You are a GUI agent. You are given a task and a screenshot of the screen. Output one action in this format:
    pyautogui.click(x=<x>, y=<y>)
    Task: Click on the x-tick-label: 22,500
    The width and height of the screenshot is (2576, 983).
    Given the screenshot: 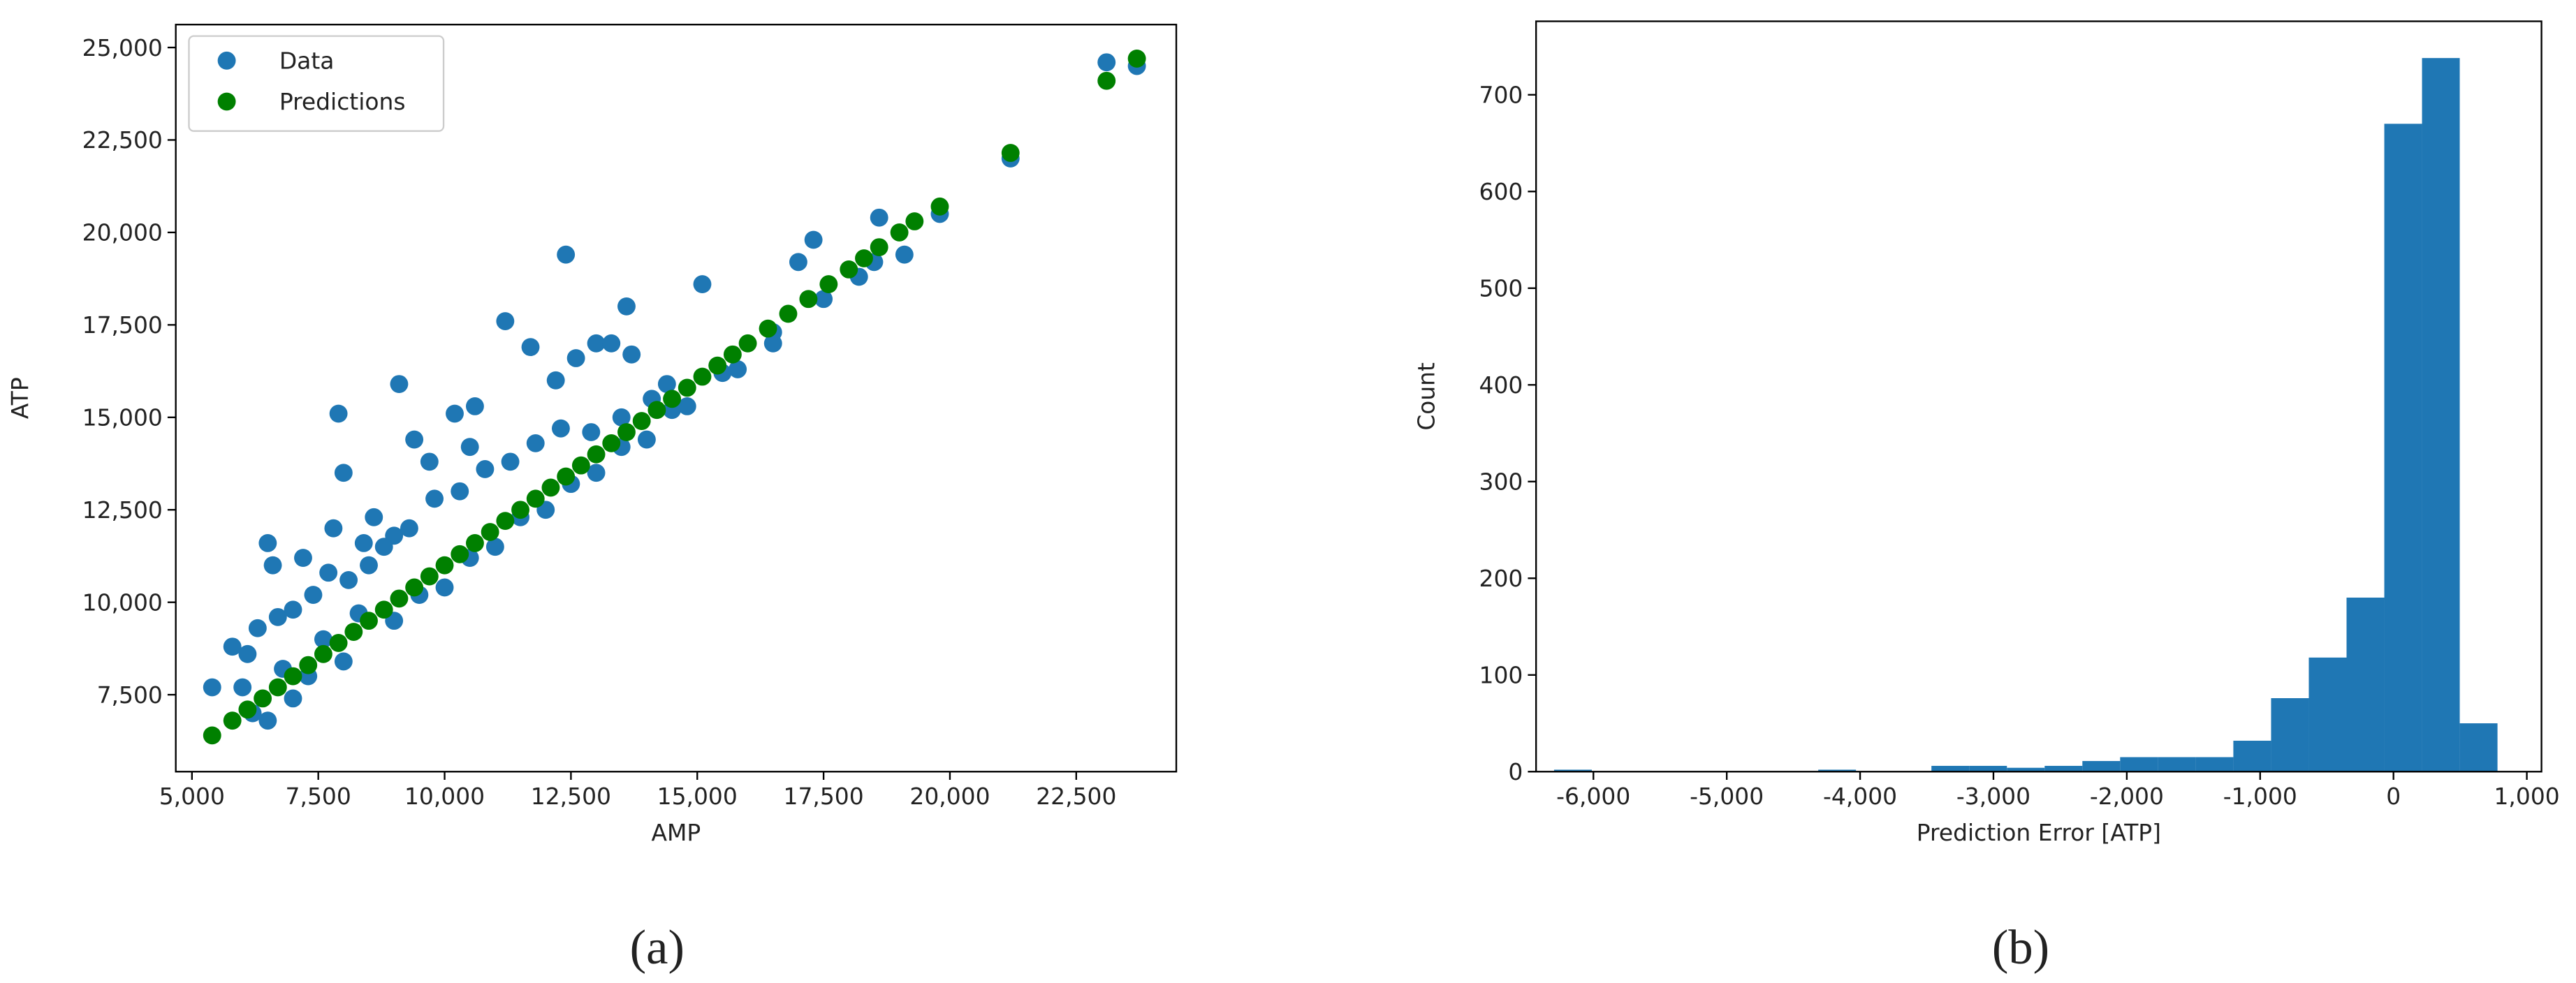 What is the action you would take?
    pyautogui.click(x=1076, y=796)
    